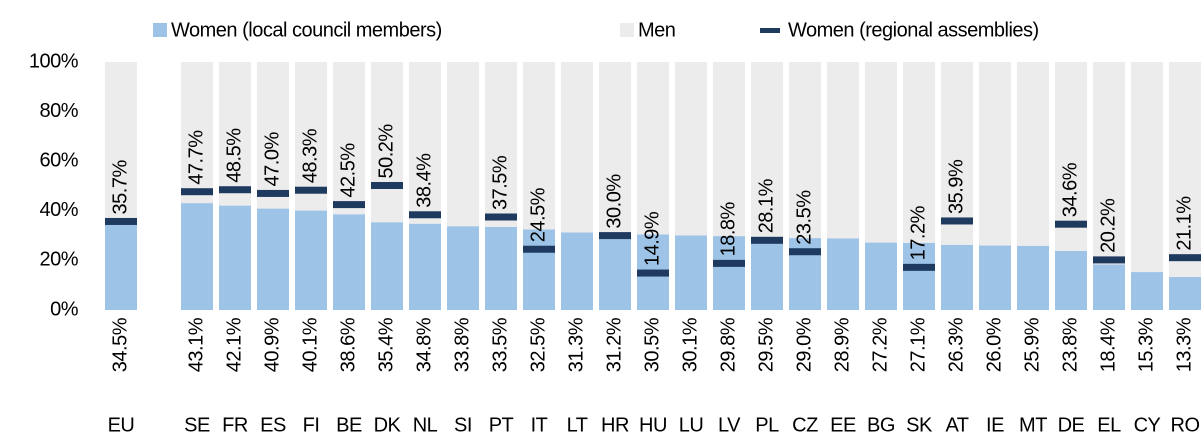 The image size is (1204, 443). I want to click on data-label: 40.1%, so click(310, 344).